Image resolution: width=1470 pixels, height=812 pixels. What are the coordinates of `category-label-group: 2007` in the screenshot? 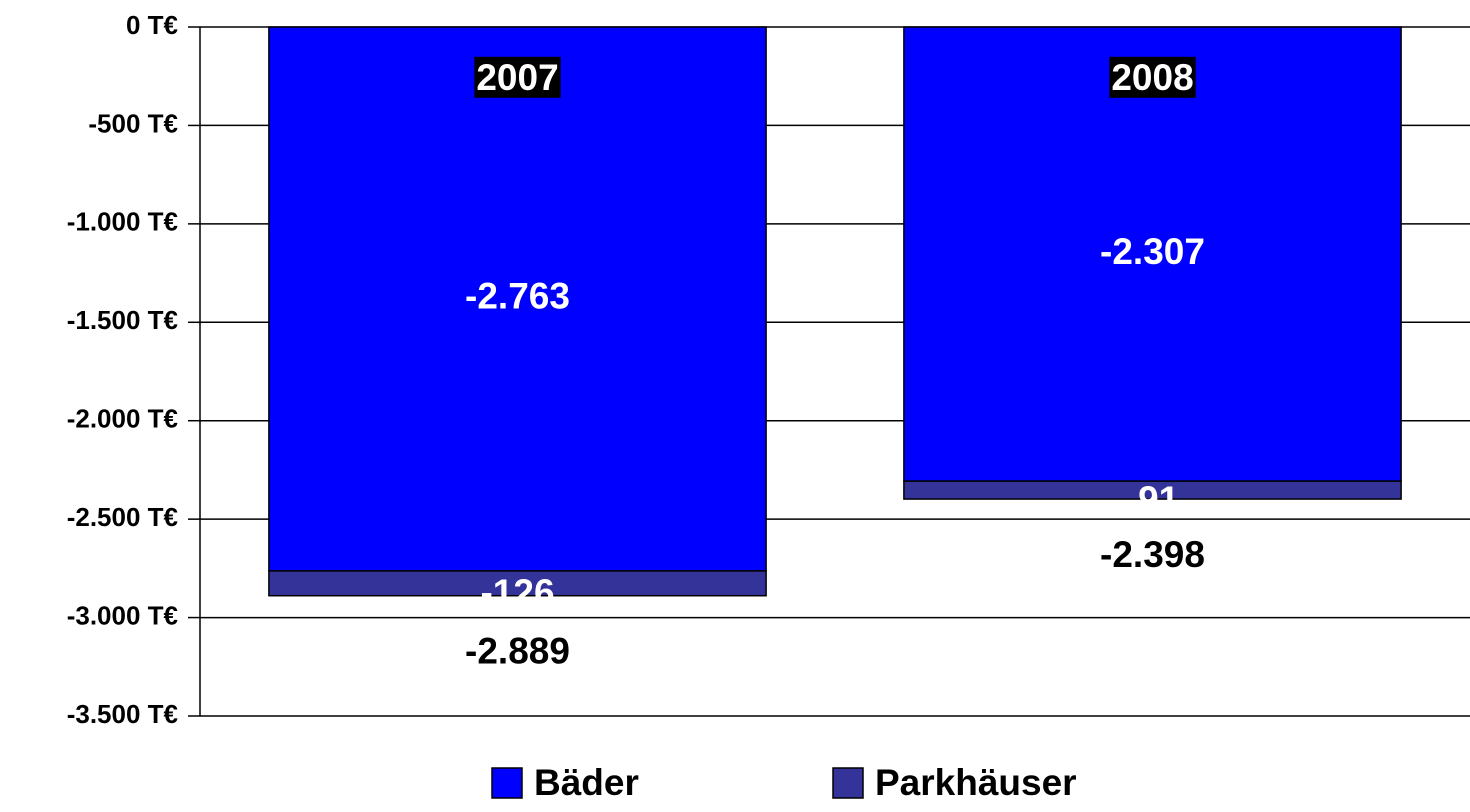 It's located at (517, 77).